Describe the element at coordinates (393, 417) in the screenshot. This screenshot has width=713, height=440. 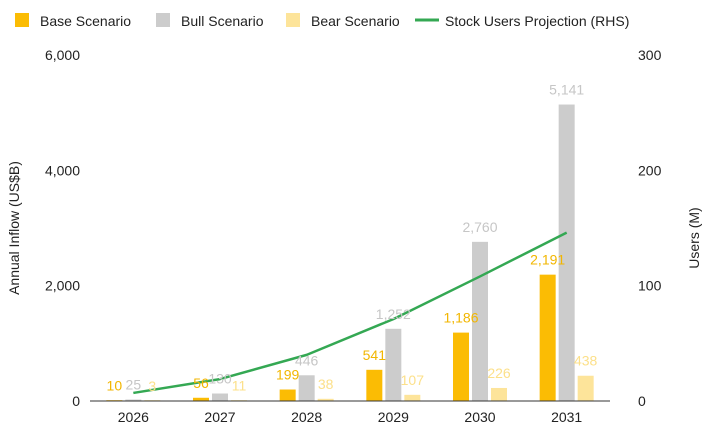
I see `x-tick-2029: 2029` at that location.